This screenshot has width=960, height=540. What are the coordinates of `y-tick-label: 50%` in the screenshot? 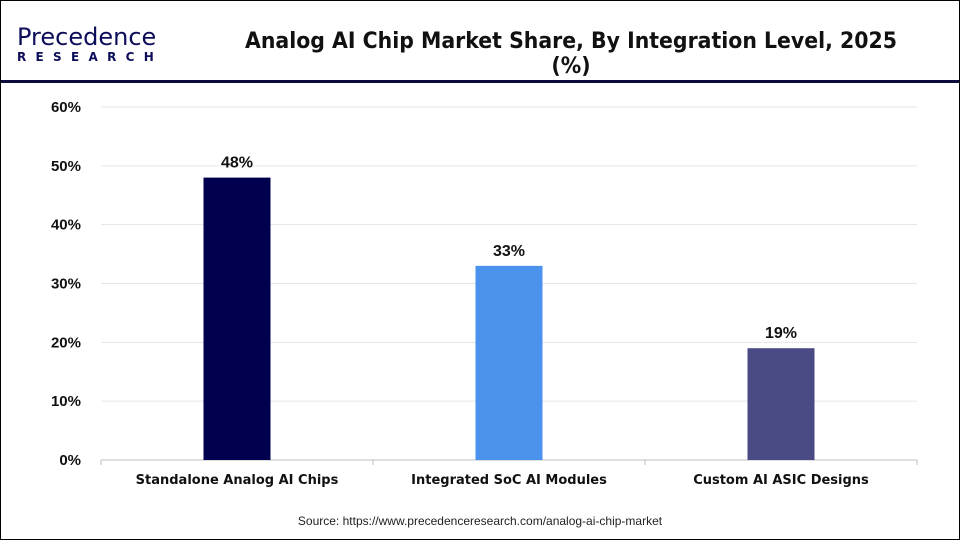 It's located at (66, 166).